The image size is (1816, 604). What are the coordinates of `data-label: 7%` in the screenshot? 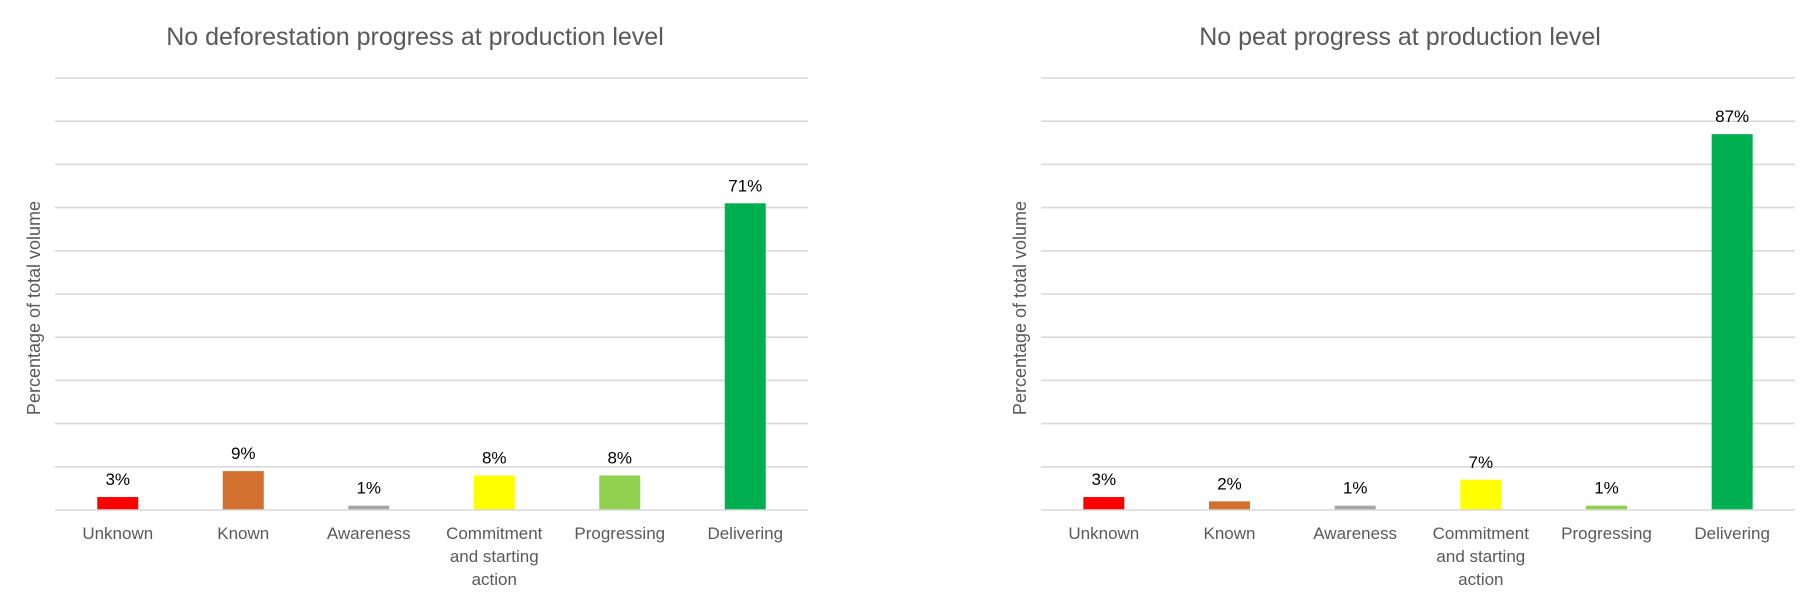 It's located at (1481, 462).